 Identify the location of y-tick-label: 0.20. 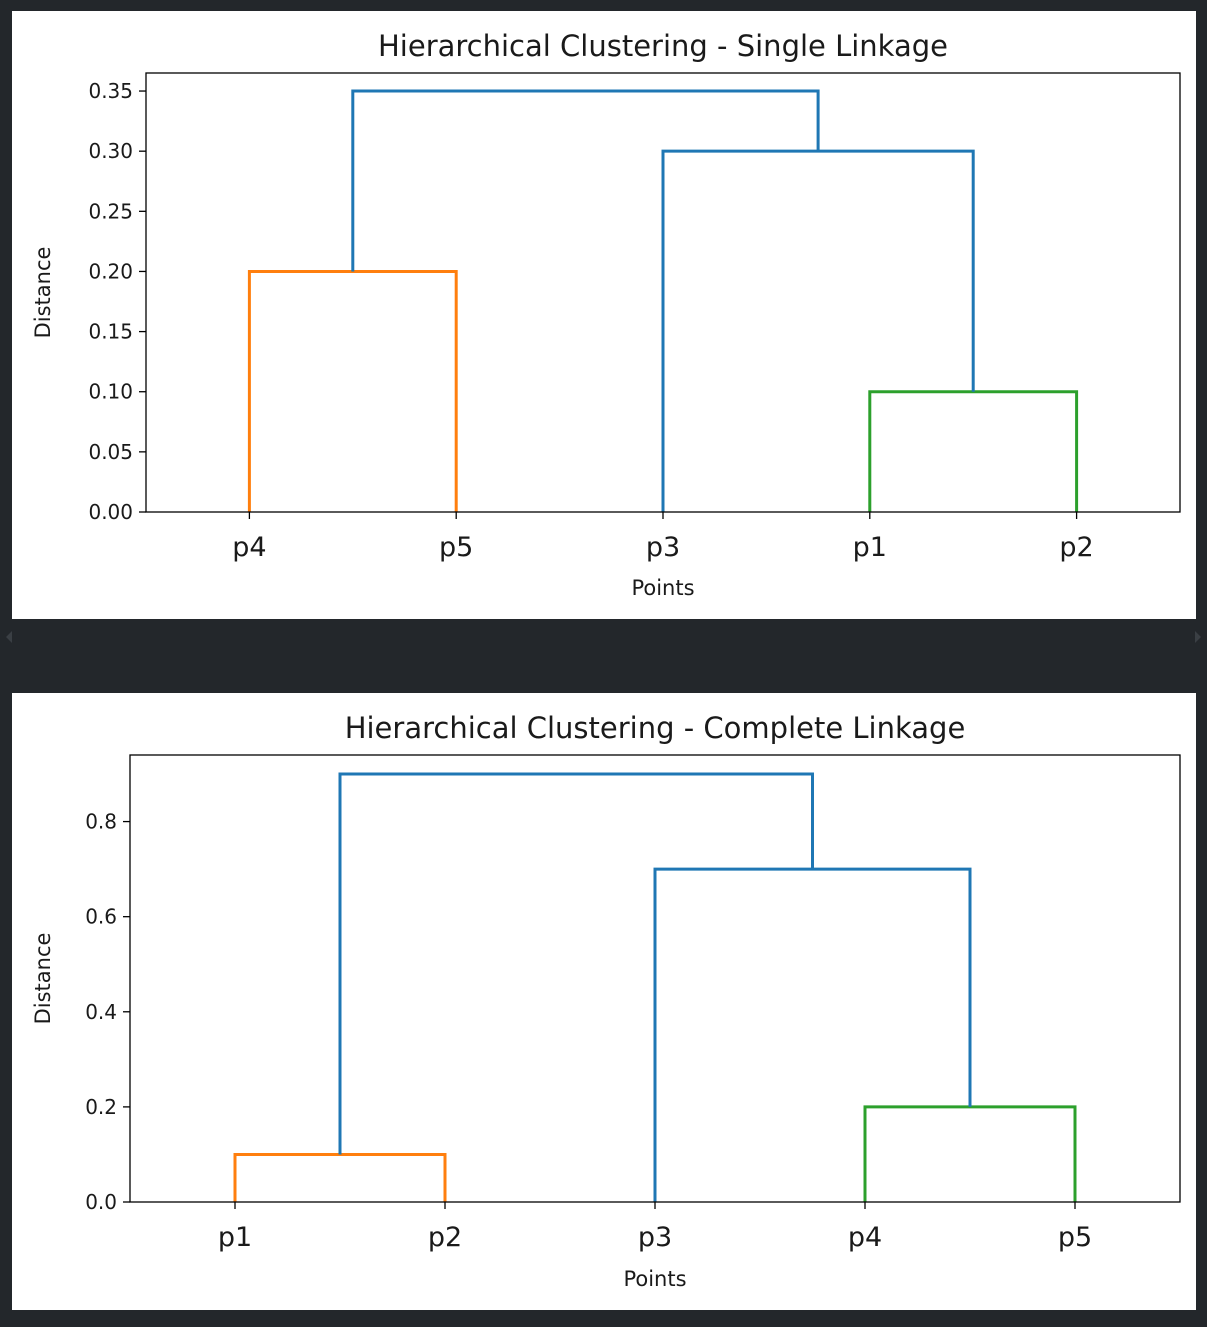
(110, 271).